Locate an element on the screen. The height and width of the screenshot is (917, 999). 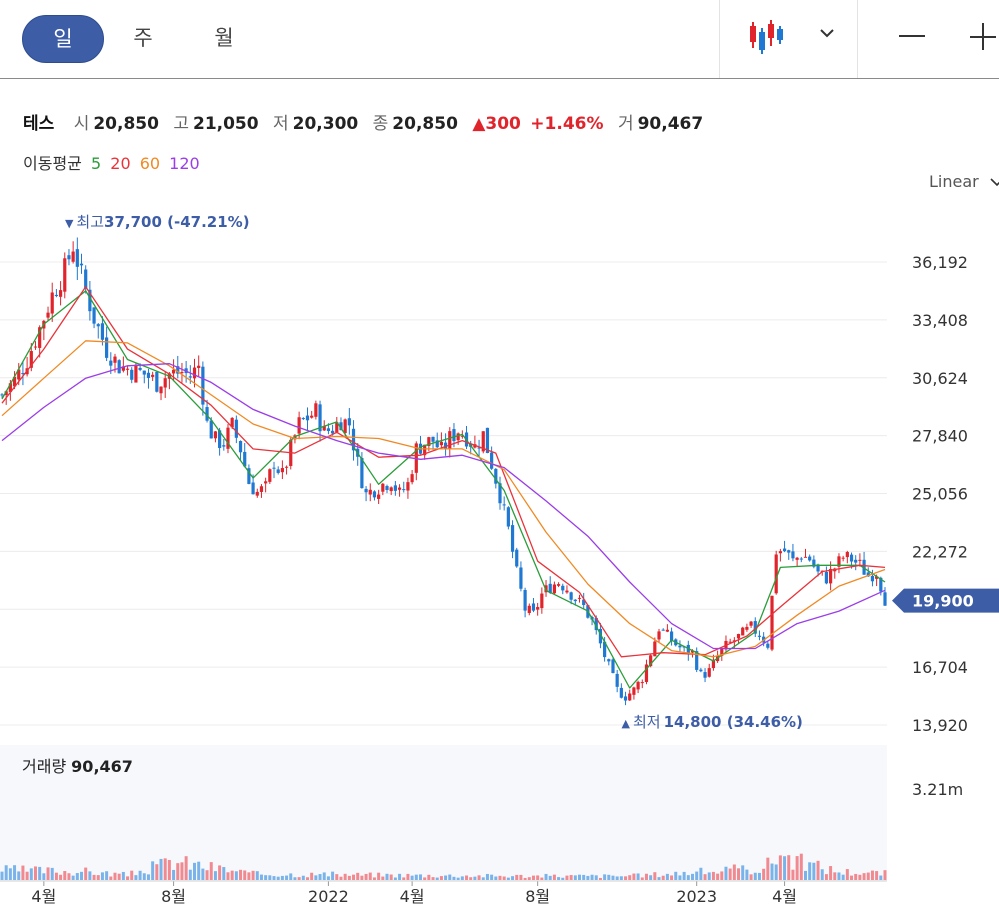
candlestick-icon is located at coordinates (768, 38).